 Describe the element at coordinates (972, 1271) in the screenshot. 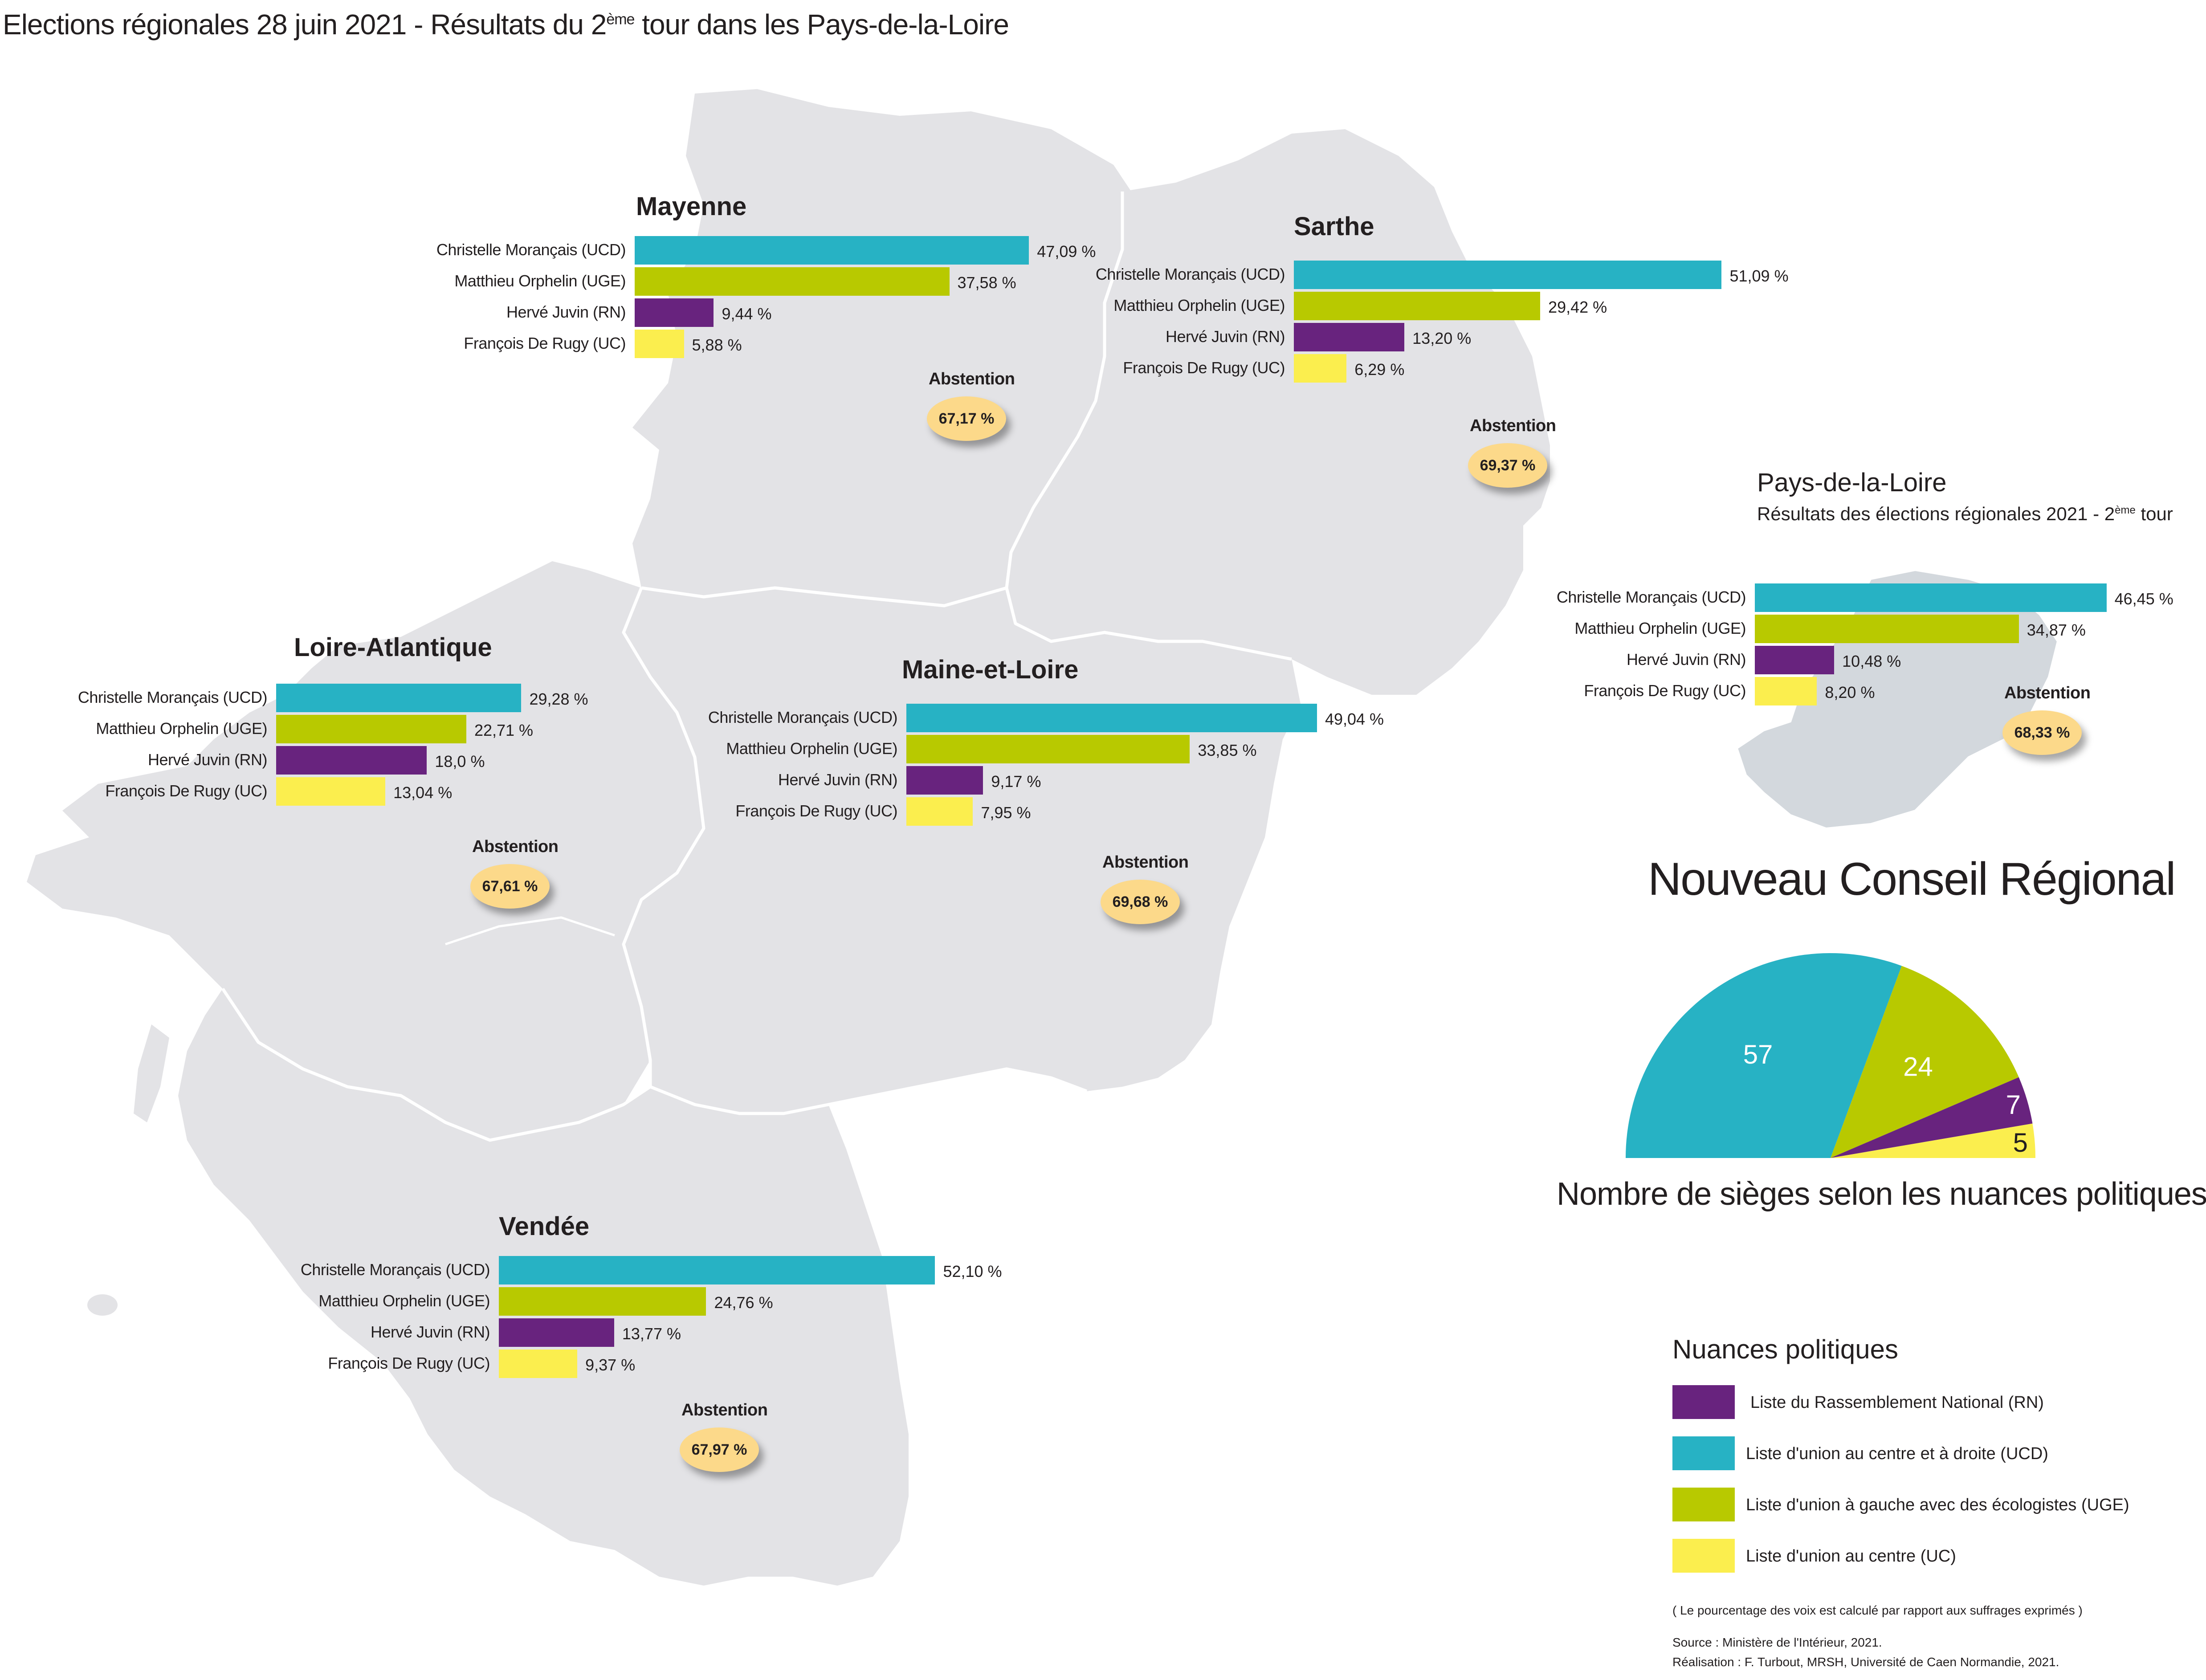

I see `bar-value: 52,10 %` at that location.